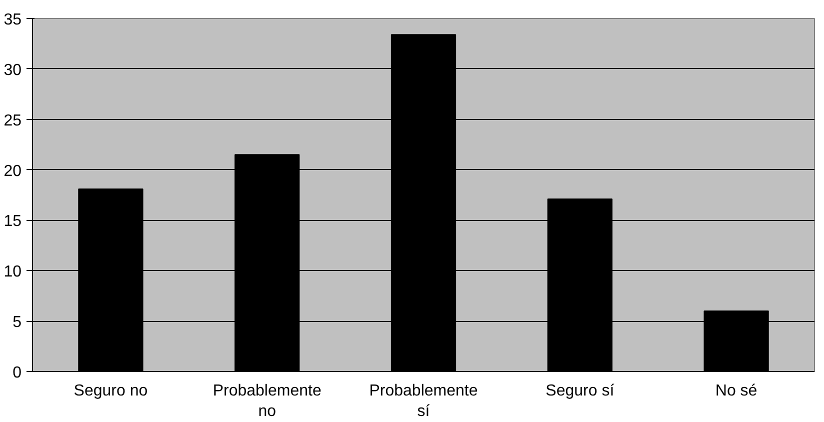 The height and width of the screenshot is (422, 824). What do you see at coordinates (423, 401) in the screenshot?
I see `x-tick-label: Probablemente sí` at bounding box center [423, 401].